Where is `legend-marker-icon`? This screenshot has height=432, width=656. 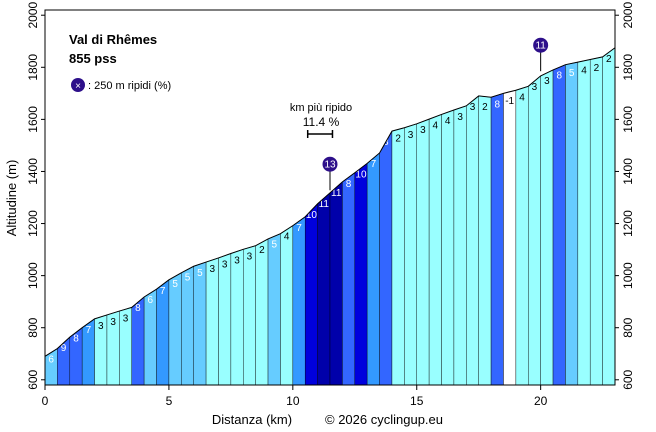 legend-marker-icon is located at coordinates (78, 85).